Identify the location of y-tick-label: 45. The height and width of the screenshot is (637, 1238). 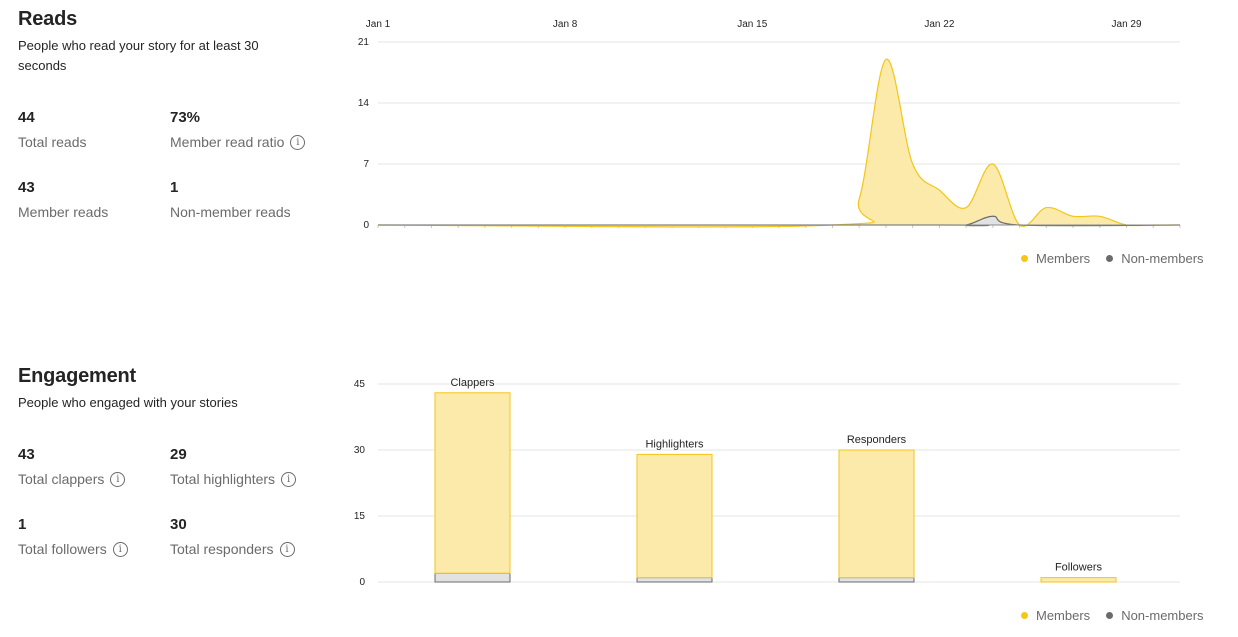
(360, 384).